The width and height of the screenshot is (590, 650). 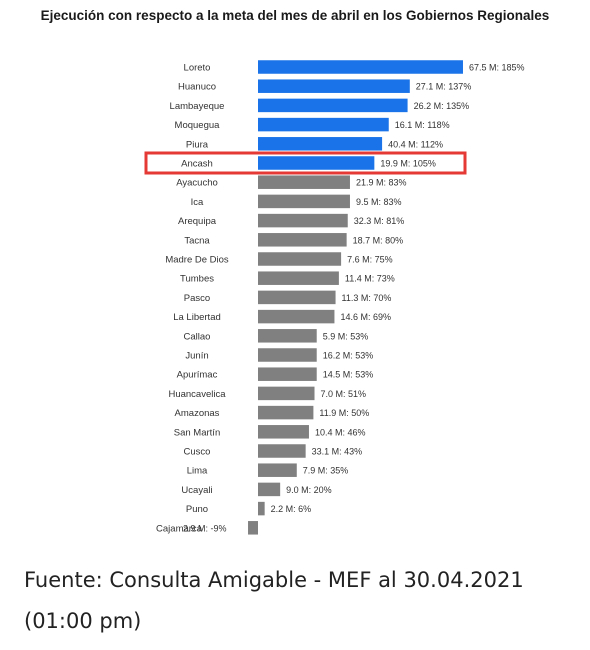 I want to click on category-label: Piura, so click(x=197, y=144).